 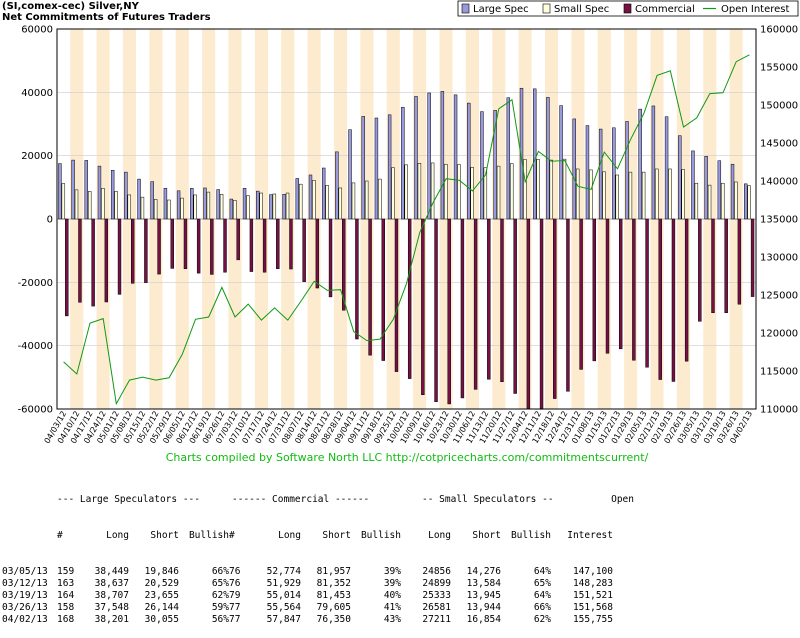 I want to click on table-cell: 38,637, so click(x=111, y=583).